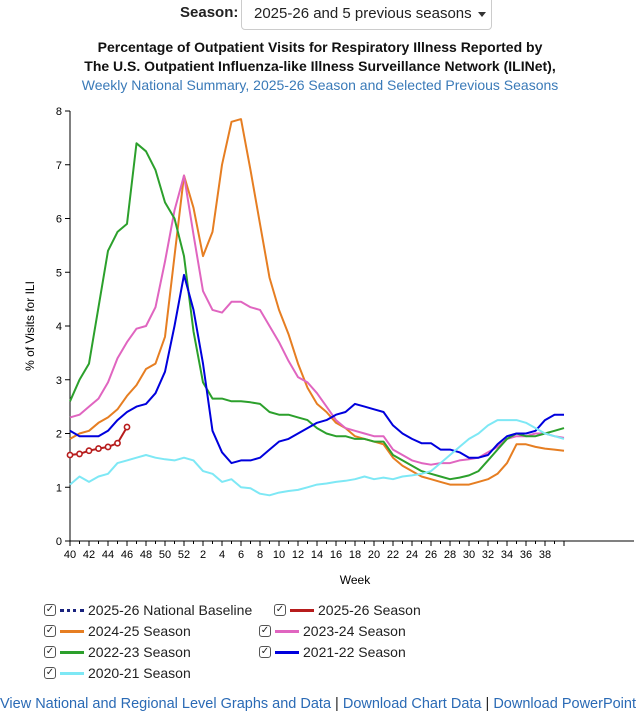 The width and height of the screenshot is (640, 716). Describe the element at coordinates (127, 555) in the screenshot. I see `x-tick-label: 46` at that location.